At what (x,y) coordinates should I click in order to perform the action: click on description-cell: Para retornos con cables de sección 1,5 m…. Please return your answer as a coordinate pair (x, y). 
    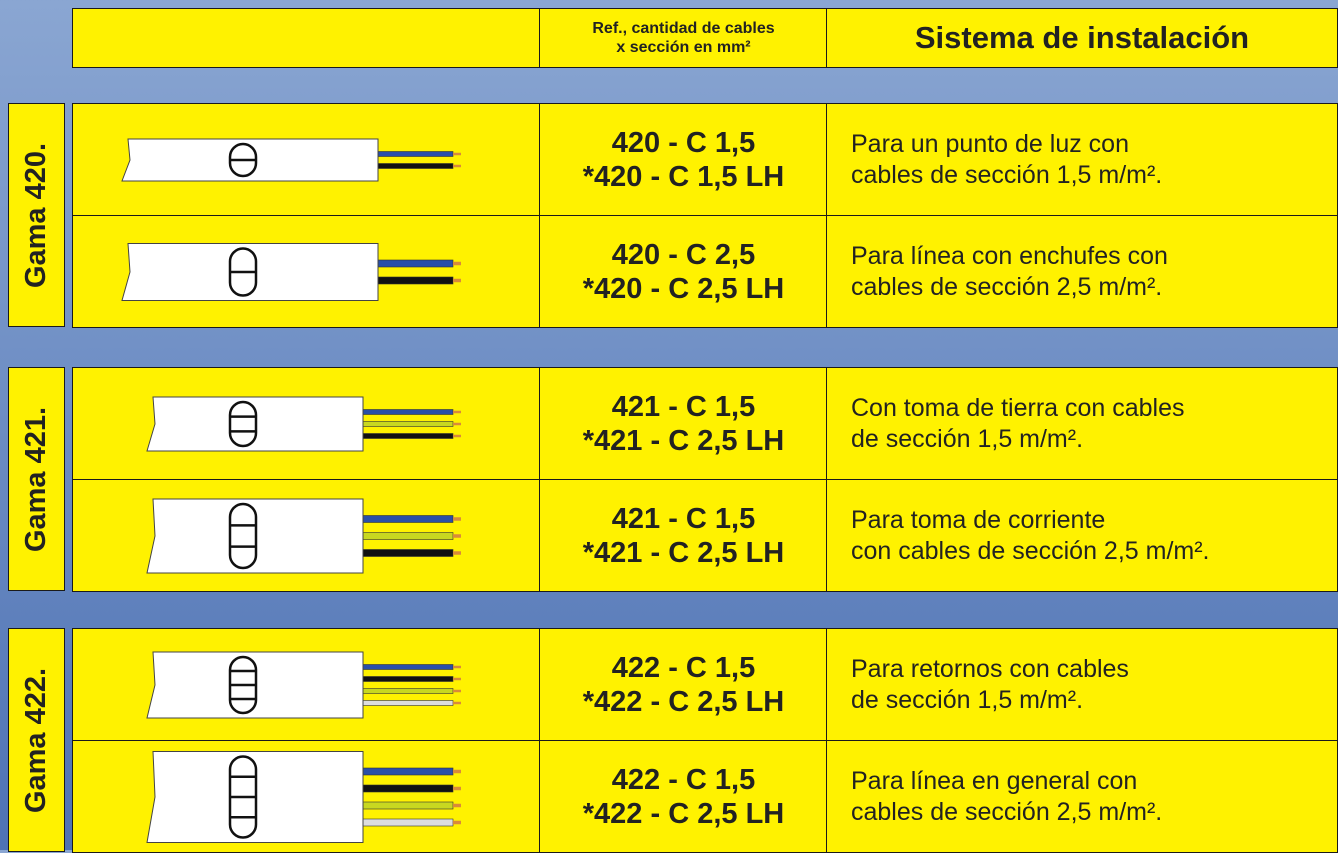
    Looking at the image, I should click on (1082, 684).